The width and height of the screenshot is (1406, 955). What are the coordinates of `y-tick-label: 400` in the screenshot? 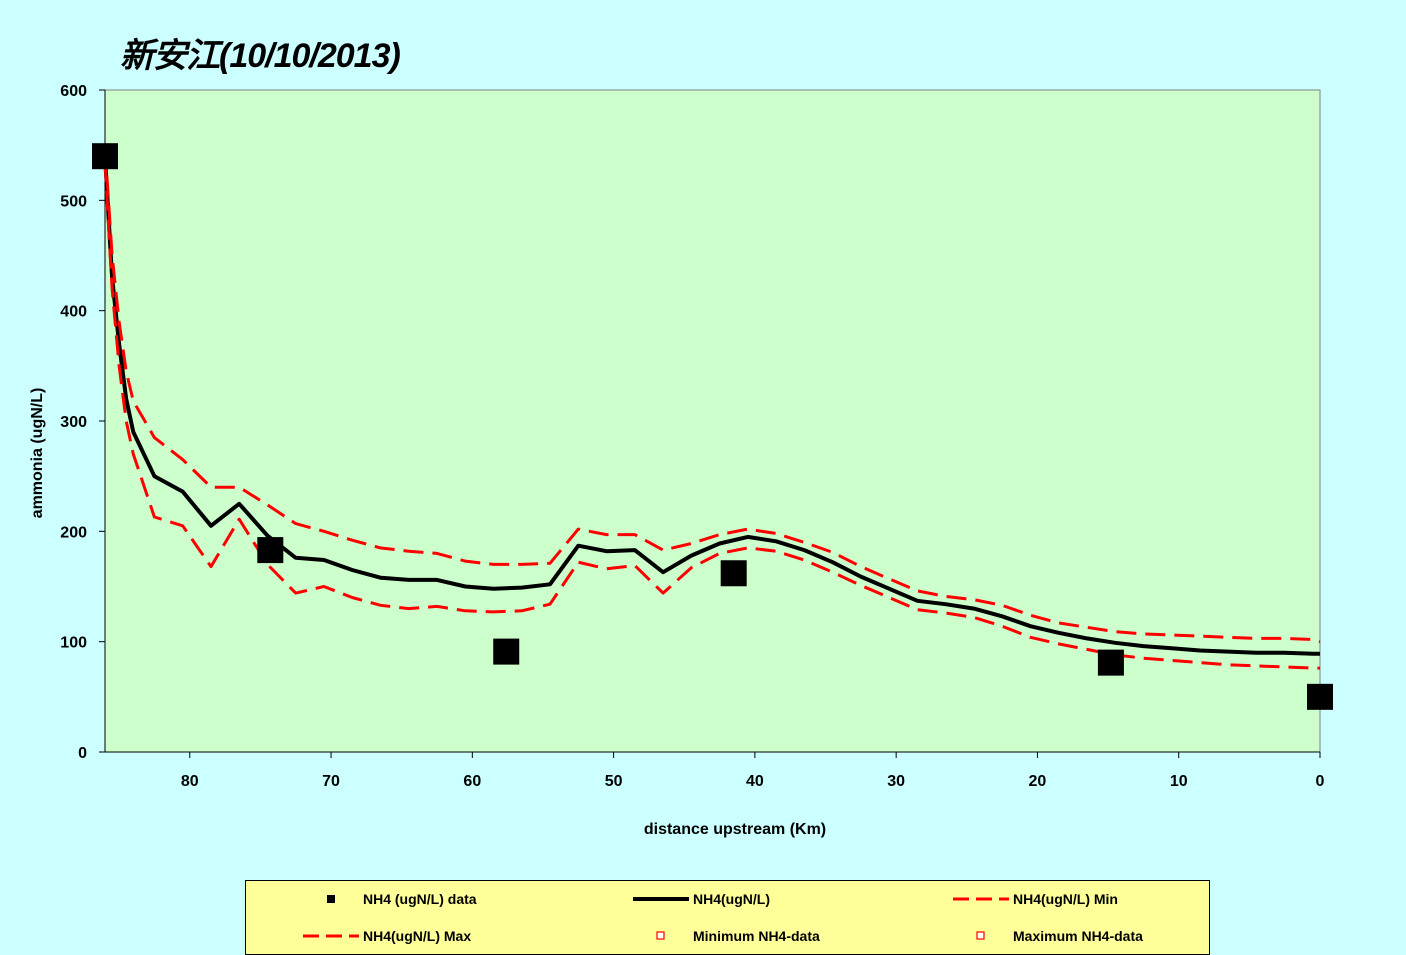 It's located at (73, 312).